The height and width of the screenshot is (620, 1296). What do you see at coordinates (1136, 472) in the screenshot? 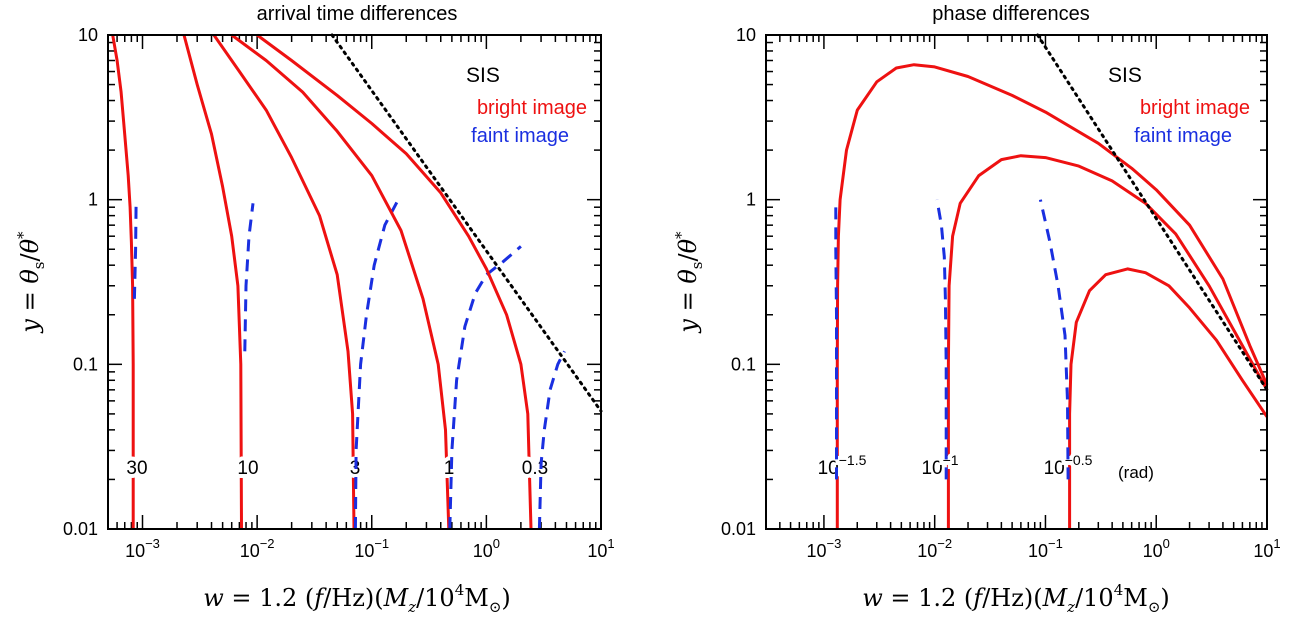
I see `unit-annotation: (rad)` at bounding box center [1136, 472].